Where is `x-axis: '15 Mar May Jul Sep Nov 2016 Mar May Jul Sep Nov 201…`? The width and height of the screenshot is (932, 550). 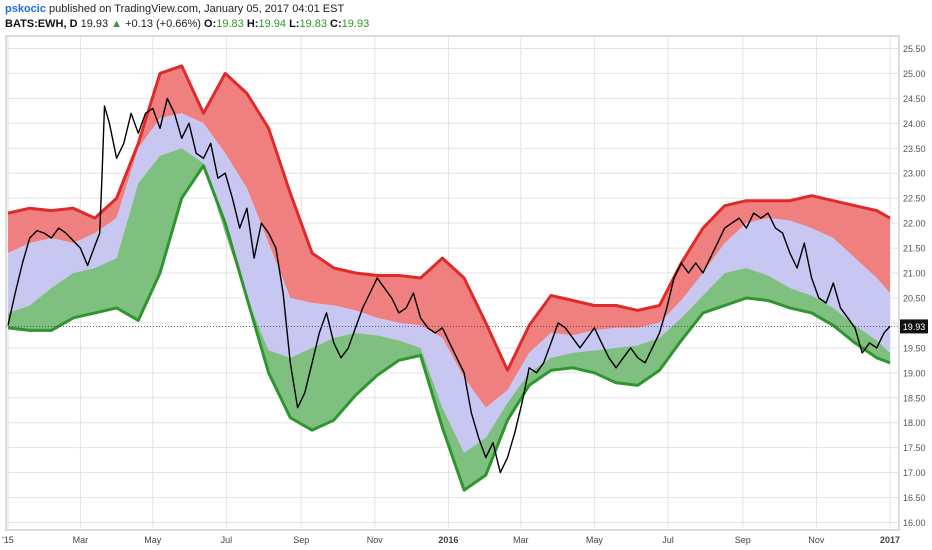 x-axis: '15 Mar May Jul Sep Nov 2016 Mar May Jul Sep Nov 201… is located at coordinates (451, 540).